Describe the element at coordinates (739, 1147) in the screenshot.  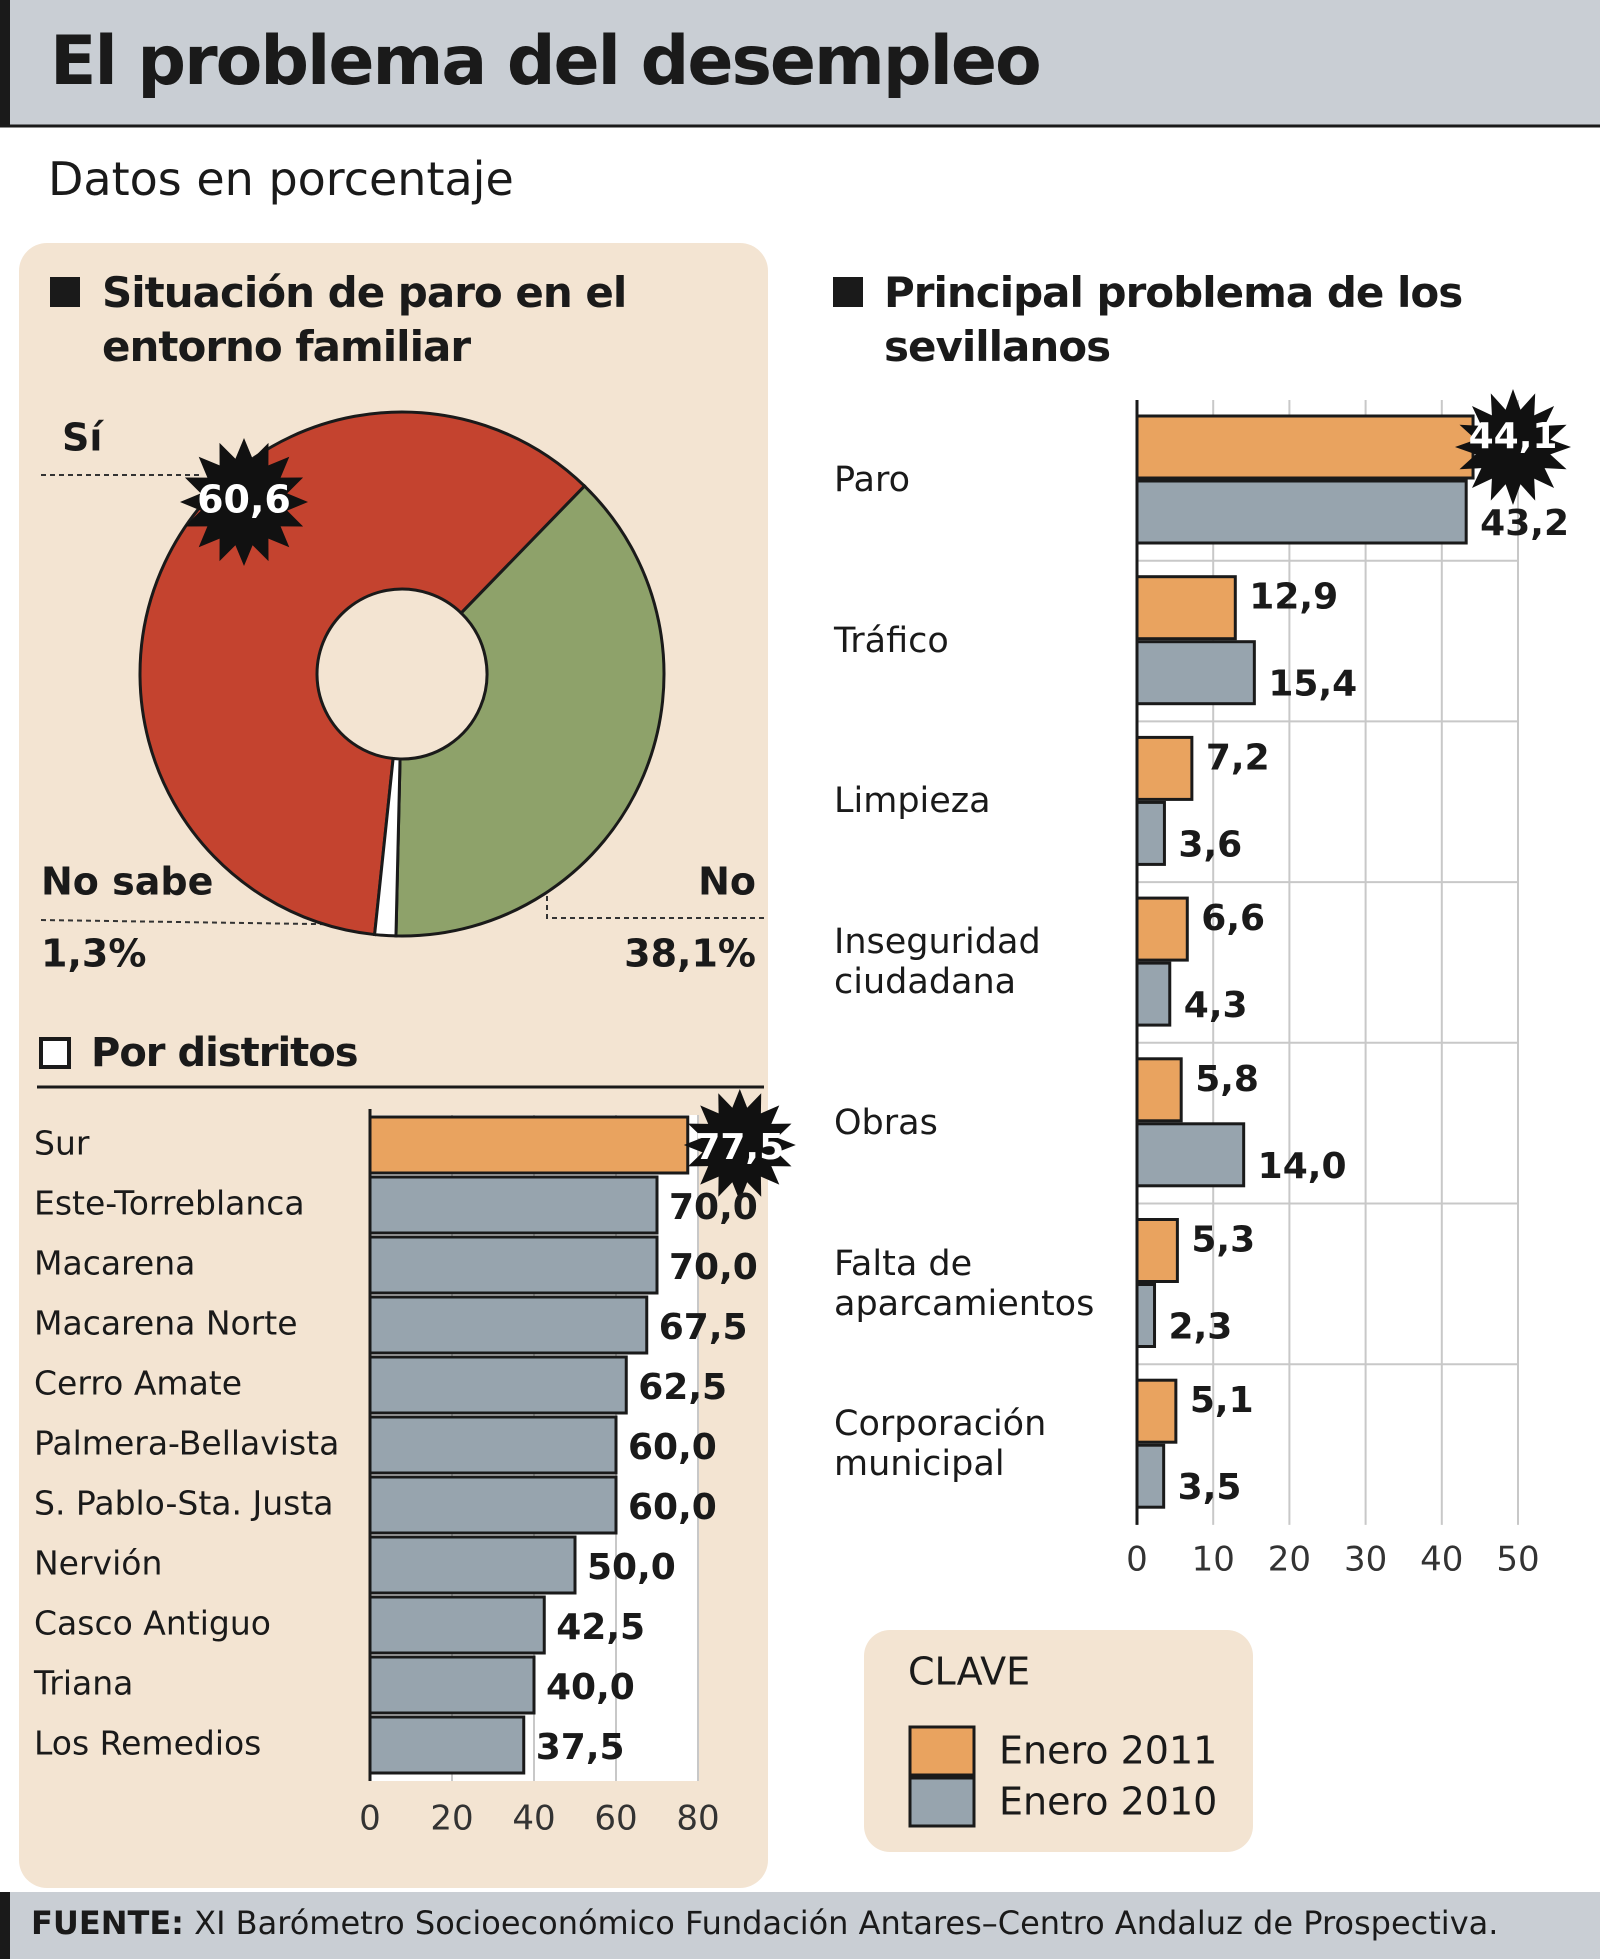
I see `value-label: 77,5` at that location.